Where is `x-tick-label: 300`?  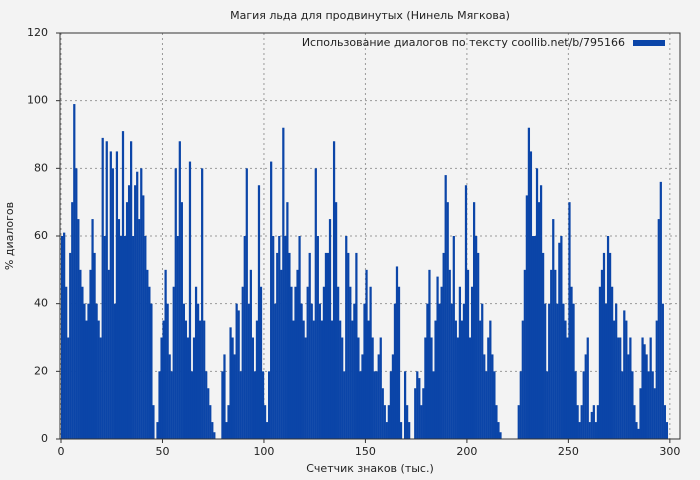 x-tick-label: 300 is located at coordinates (669, 451).